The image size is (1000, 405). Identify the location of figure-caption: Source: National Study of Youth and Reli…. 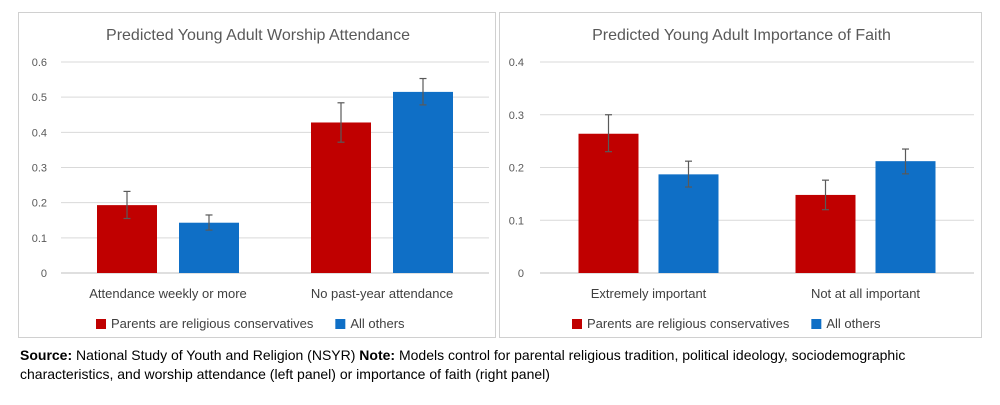
(507, 365).